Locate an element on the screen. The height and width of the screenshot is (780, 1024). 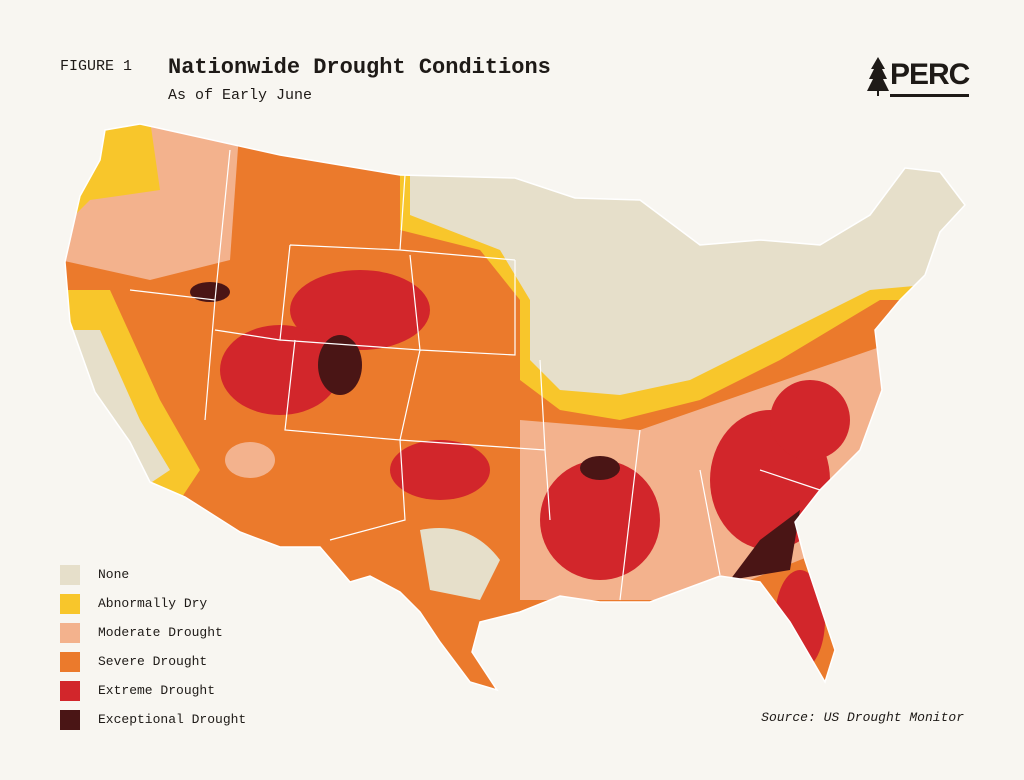
legend-label: Abnormally Dry is located at coordinates (153, 603).